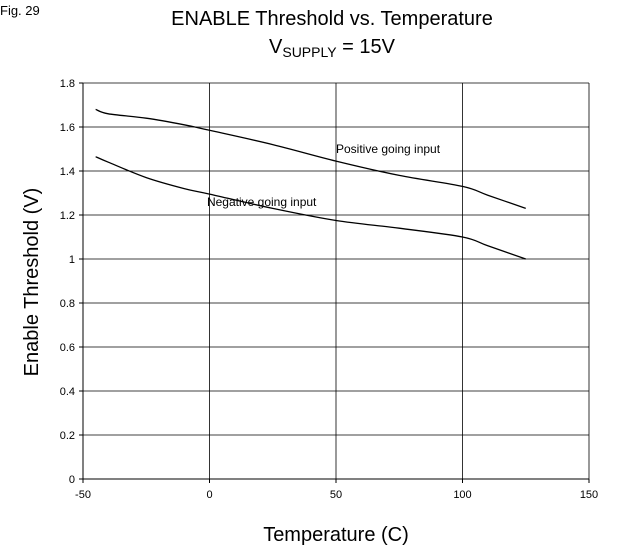  Describe the element at coordinates (67, 128) in the screenshot. I see `y-tick-label: 1.6` at that location.